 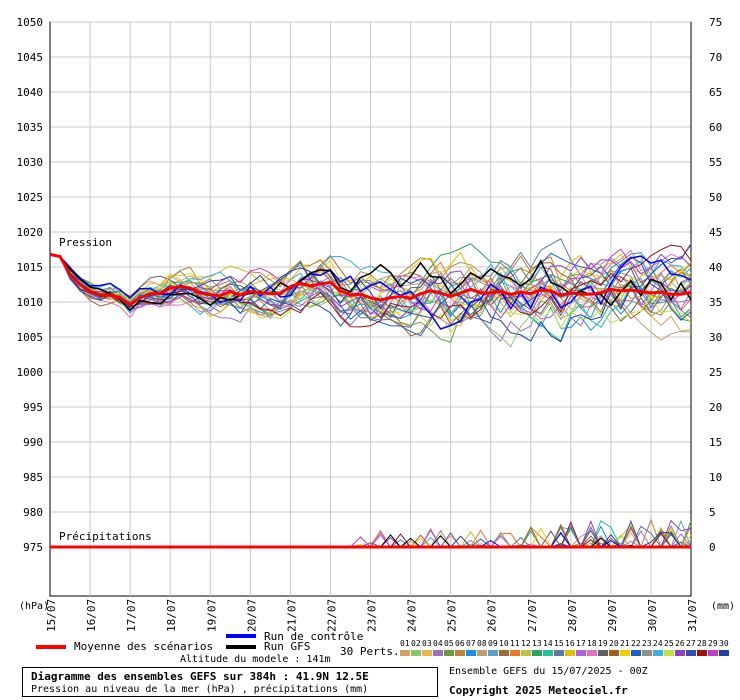 What do you see at coordinates (692, 615) in the screenshot?
I see `x-tick-label: 31/07` at bounding box center [692, 615].